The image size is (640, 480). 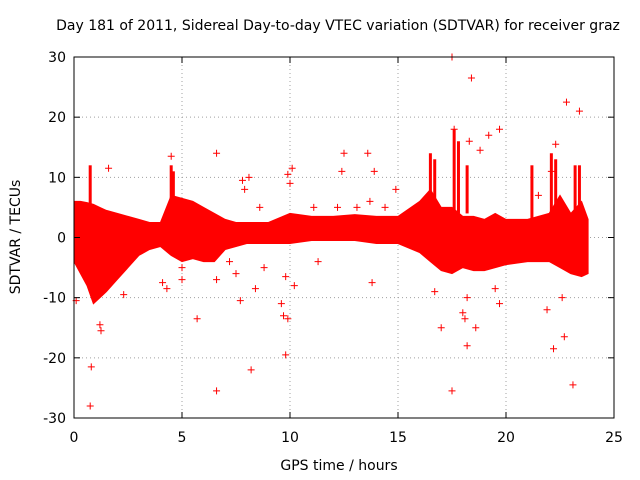 What do you see at coordinates (54, 419) in the screenshot?
I see `y-tick-label: -30` at bounding box center [54, 419].